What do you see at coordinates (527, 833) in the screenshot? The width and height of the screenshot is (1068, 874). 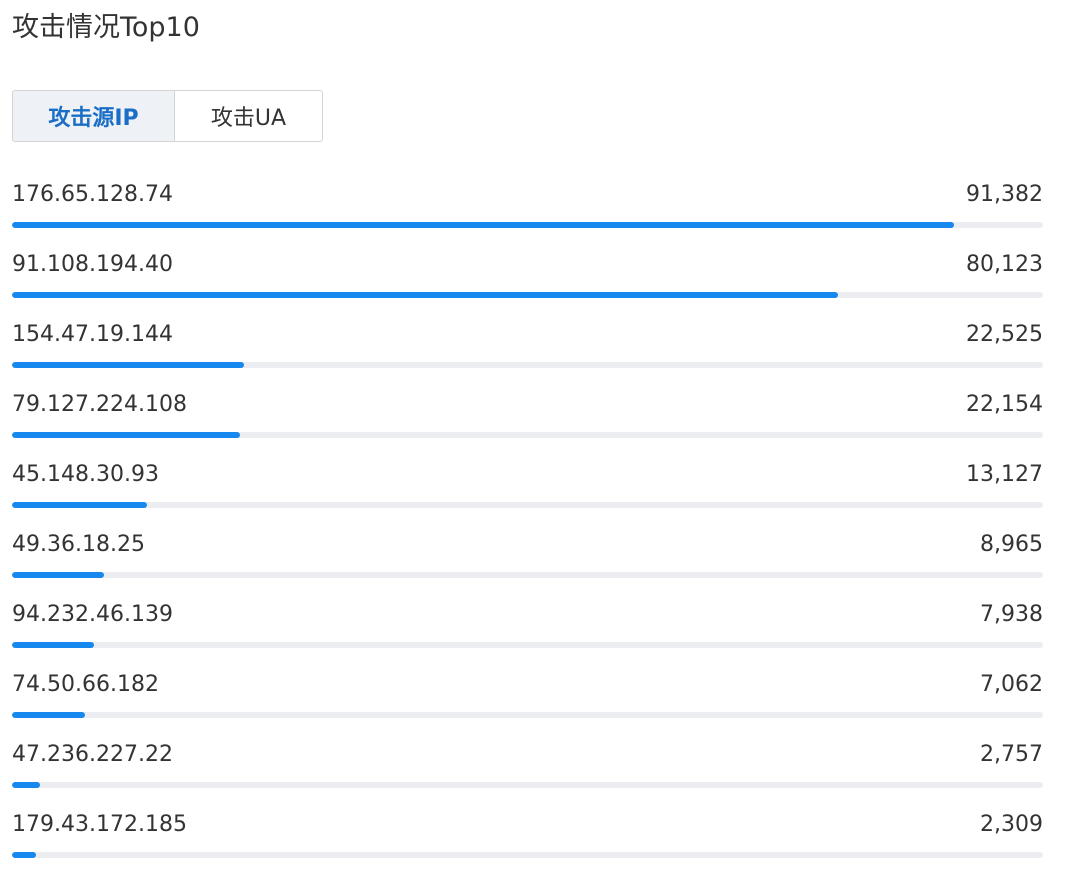 I see `list-item: 179.43.172.185 2,309` at bounding box center [527, 833].